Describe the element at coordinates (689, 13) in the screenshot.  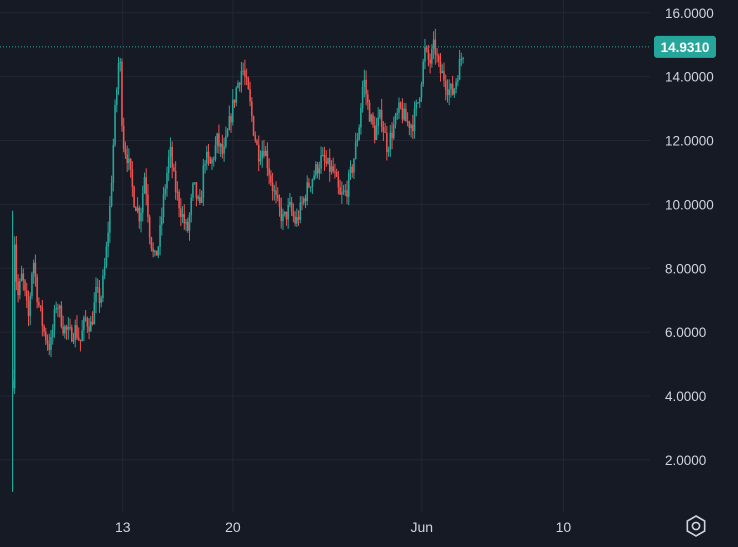
I see `price-tick-label: 16.0000` at that location.